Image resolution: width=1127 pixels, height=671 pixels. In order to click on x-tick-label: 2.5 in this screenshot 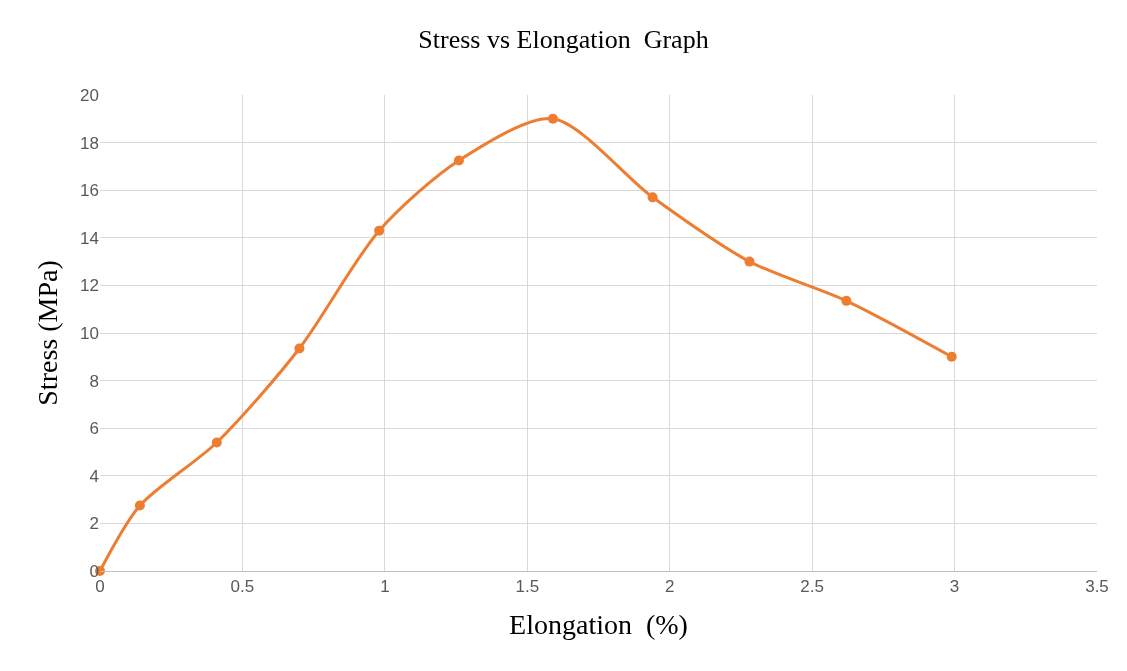, I will do `click(812, 587)`.